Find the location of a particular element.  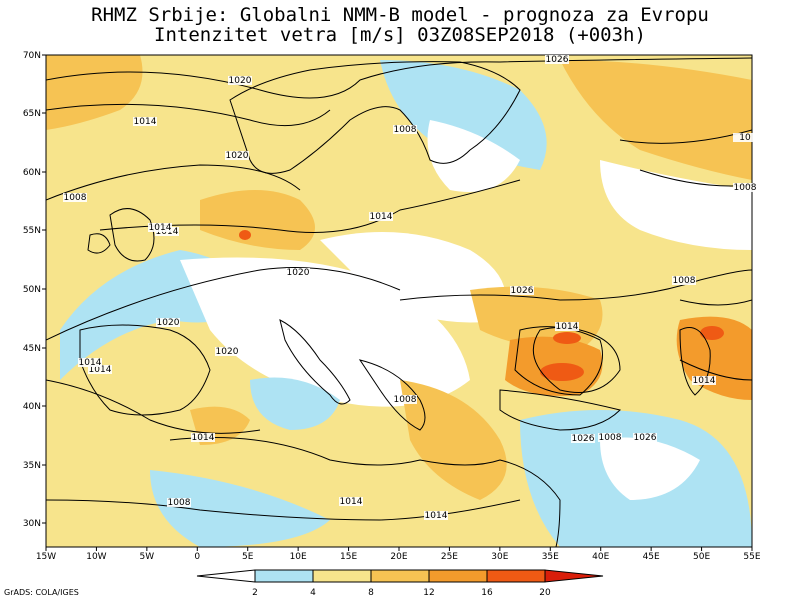

north-africa-coast is located at coordinates (365, 492).